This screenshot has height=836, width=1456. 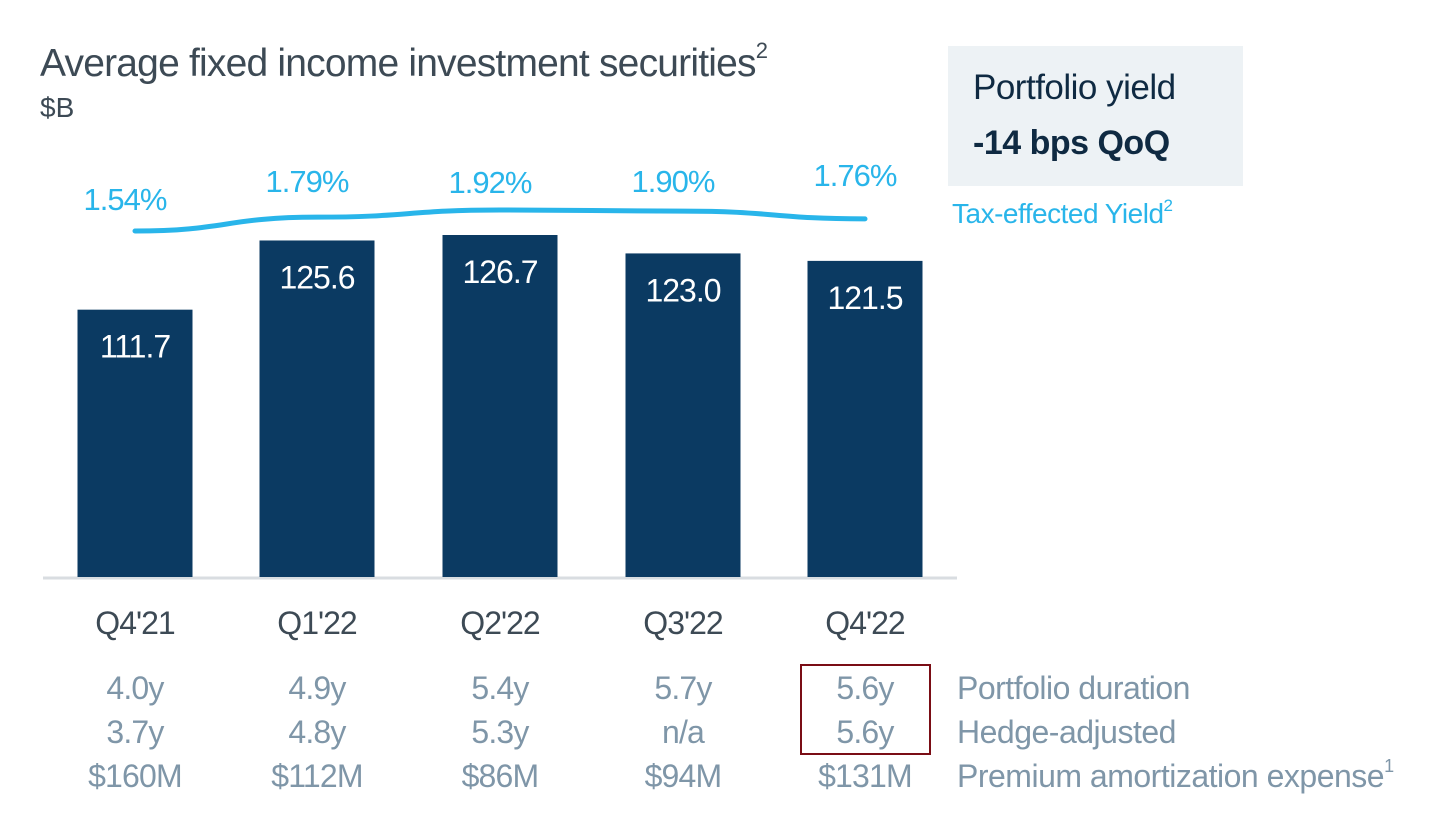 I want to click on table-cell: $131M, so click(x=865, y=776).